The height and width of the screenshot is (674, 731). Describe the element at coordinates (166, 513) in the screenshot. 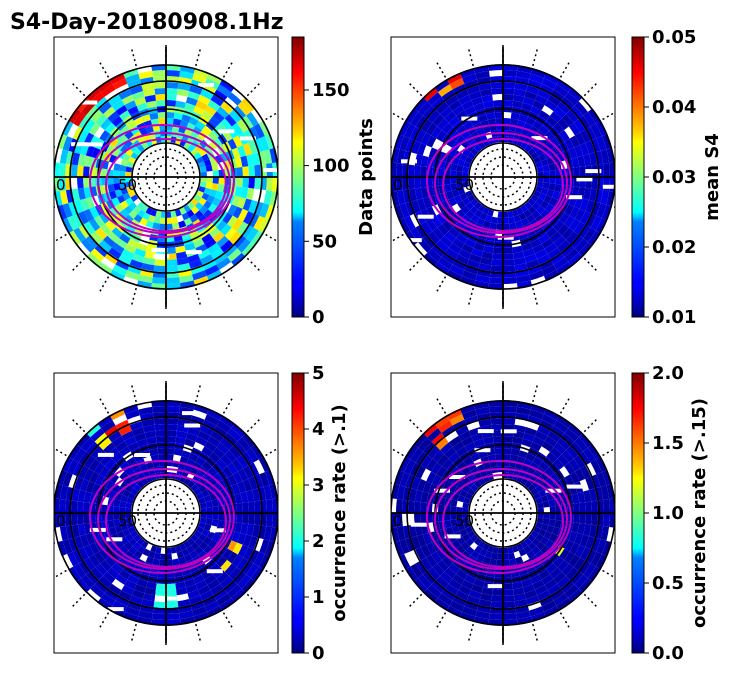

I see `polar-plot-area` at that location.